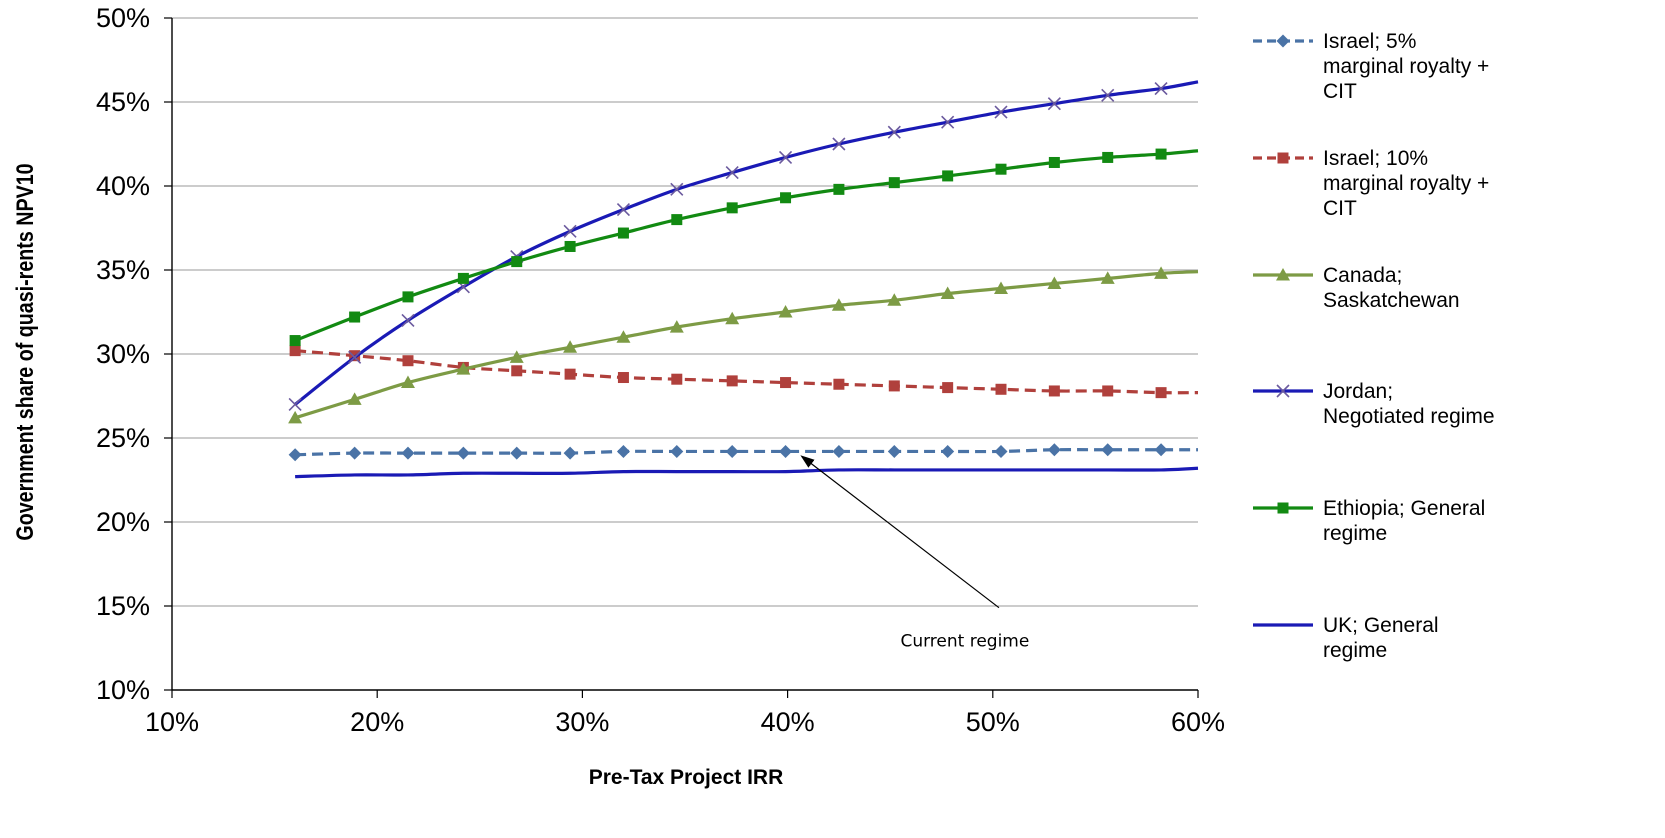 This screenshot has width=1665, height=838. What do you see at coordinates (24, 351) in the screenshot?
I see `y-axis-title: Government share of quasi-rents NPV10` at bounding box center [24, 351].